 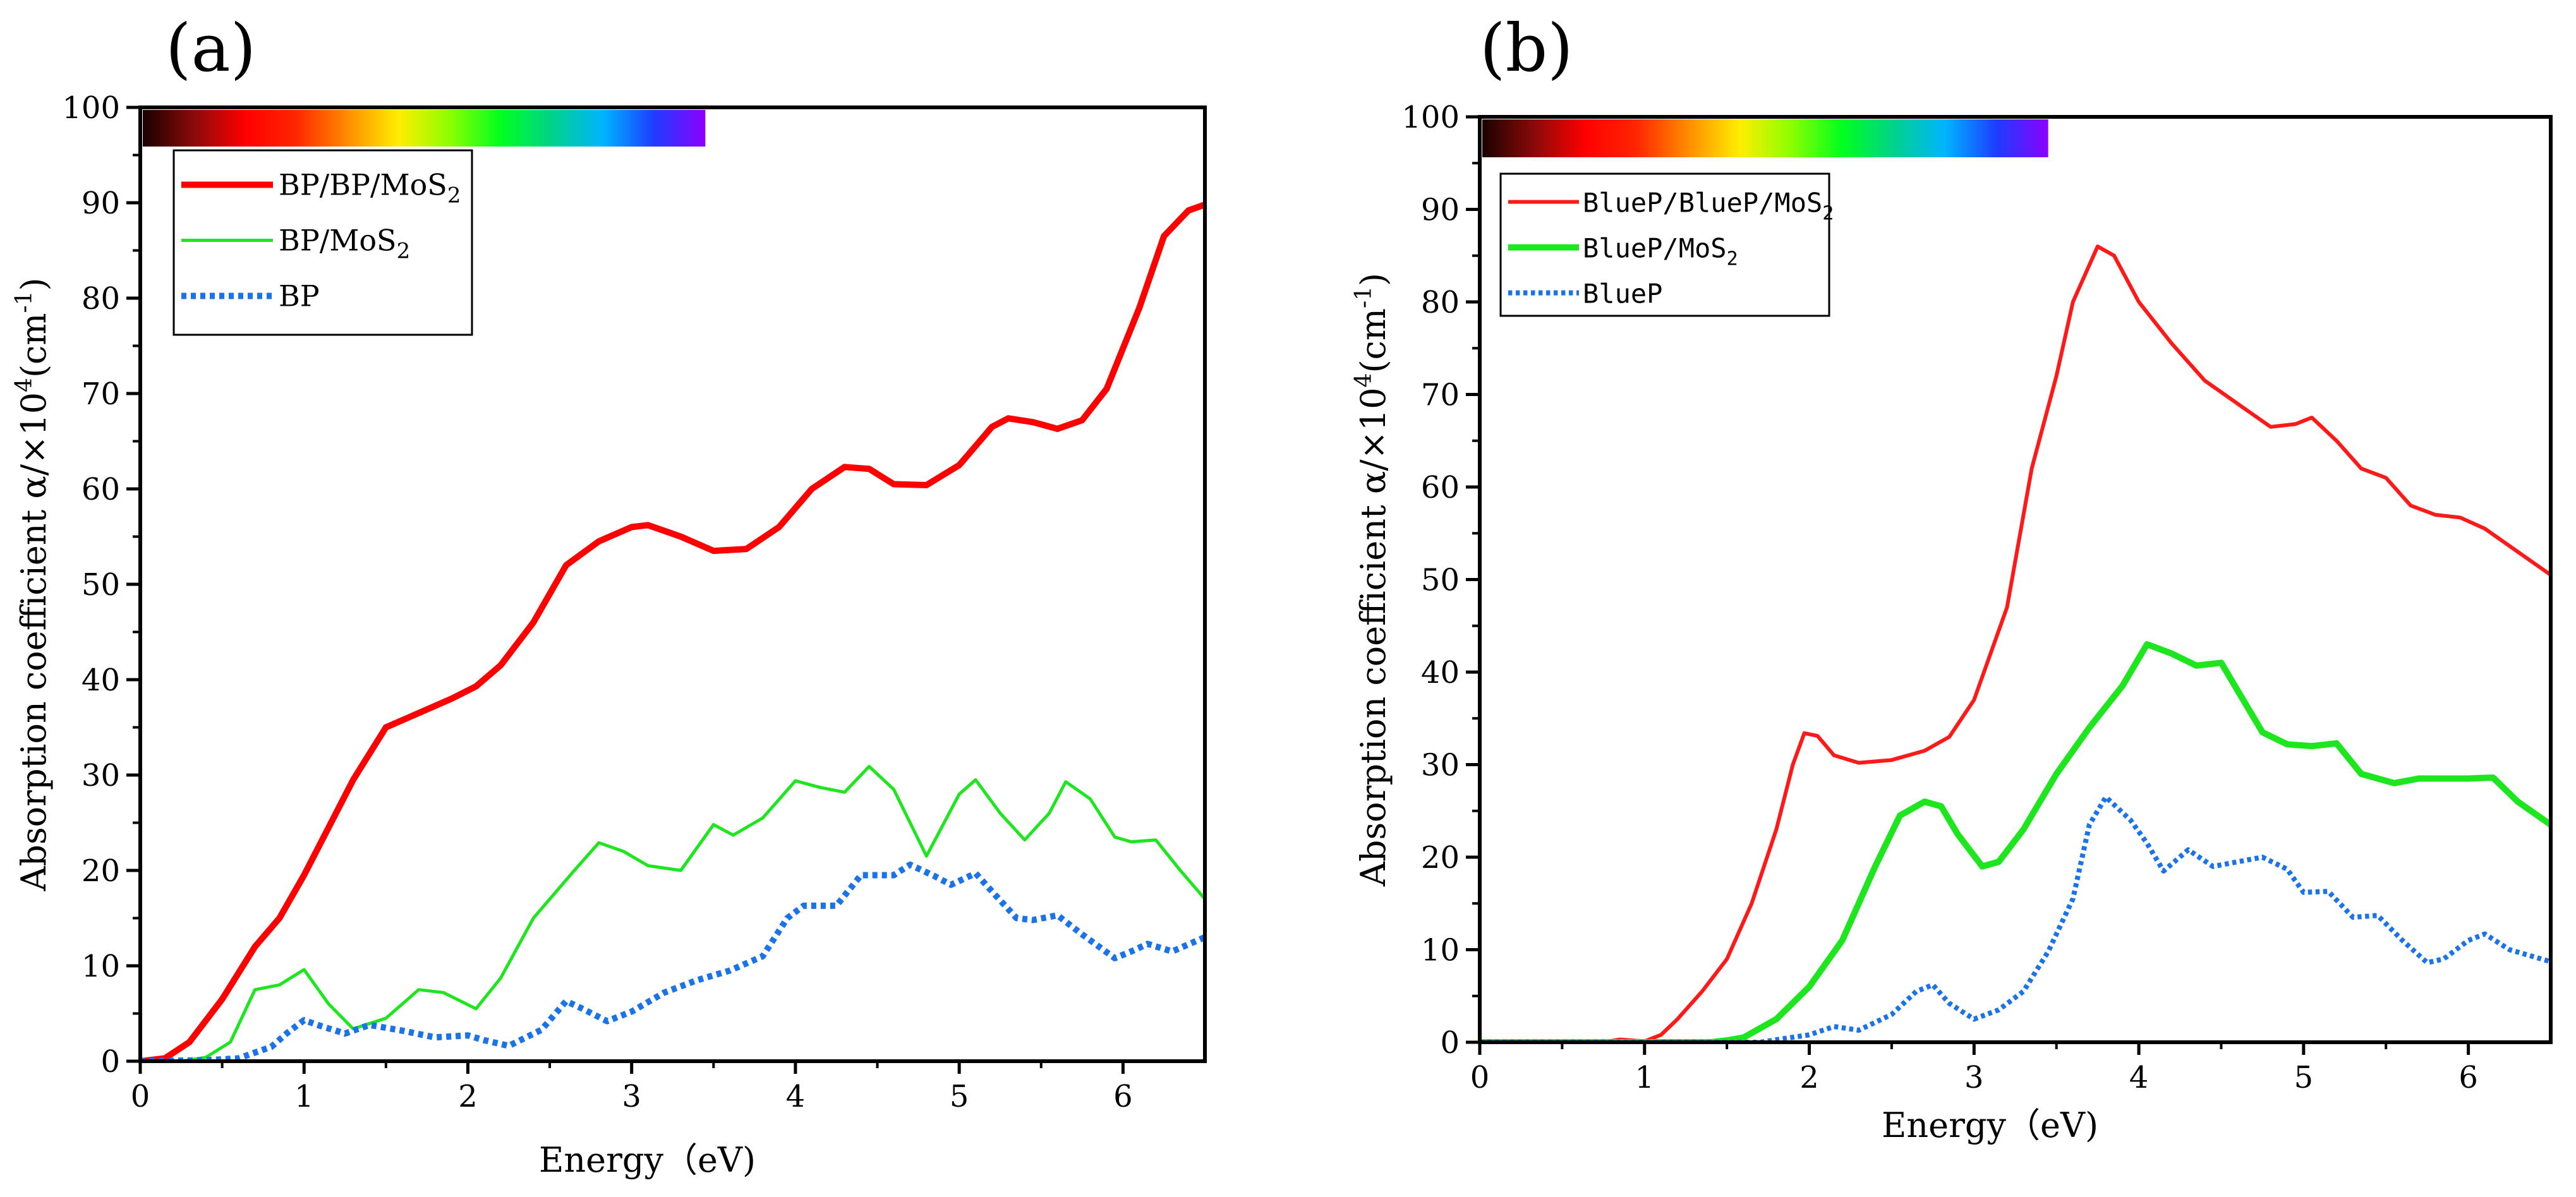 I want to click on legend-label: BlueP/MoS2, so click(x=1660, y=251).